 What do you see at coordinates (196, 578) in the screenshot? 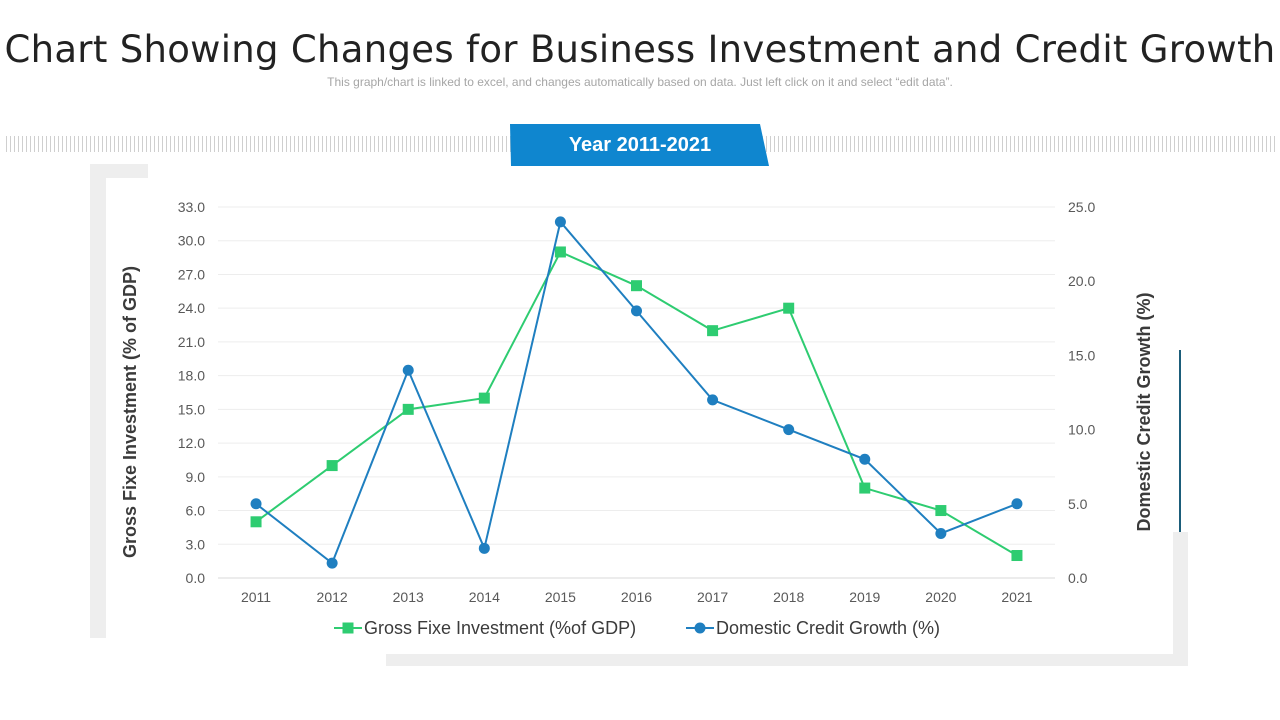
I see `left-tick-label: 0.0` at bounding box center [196, 578].